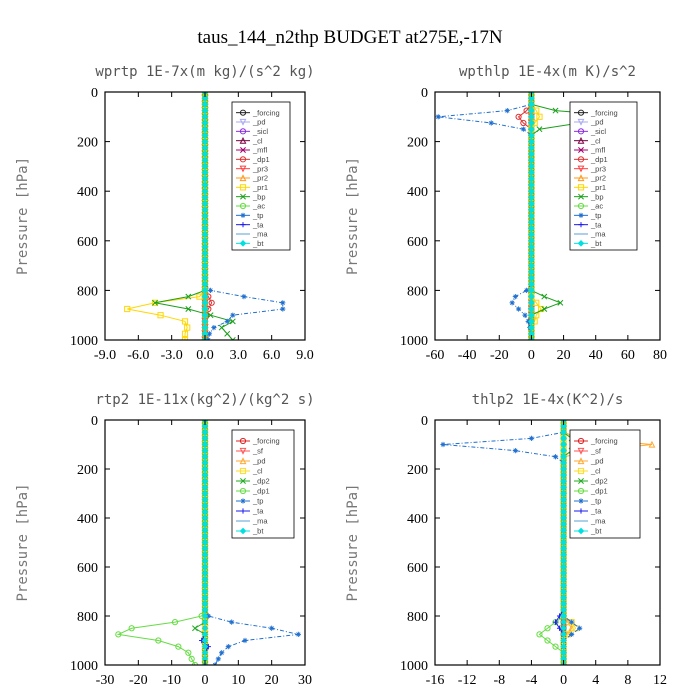 This screenshot has width=700, height=700. I want to click on x-tick-label: -30, so click(105, 680).